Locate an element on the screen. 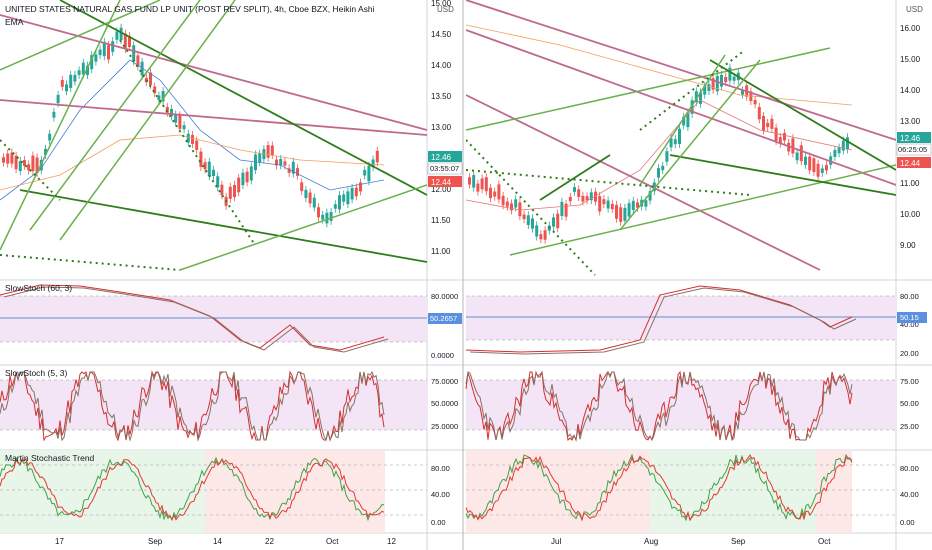 This screenshot has width=932, height=550. right-price-axis-tick: 16.00 is located at coordinates (910, 28).